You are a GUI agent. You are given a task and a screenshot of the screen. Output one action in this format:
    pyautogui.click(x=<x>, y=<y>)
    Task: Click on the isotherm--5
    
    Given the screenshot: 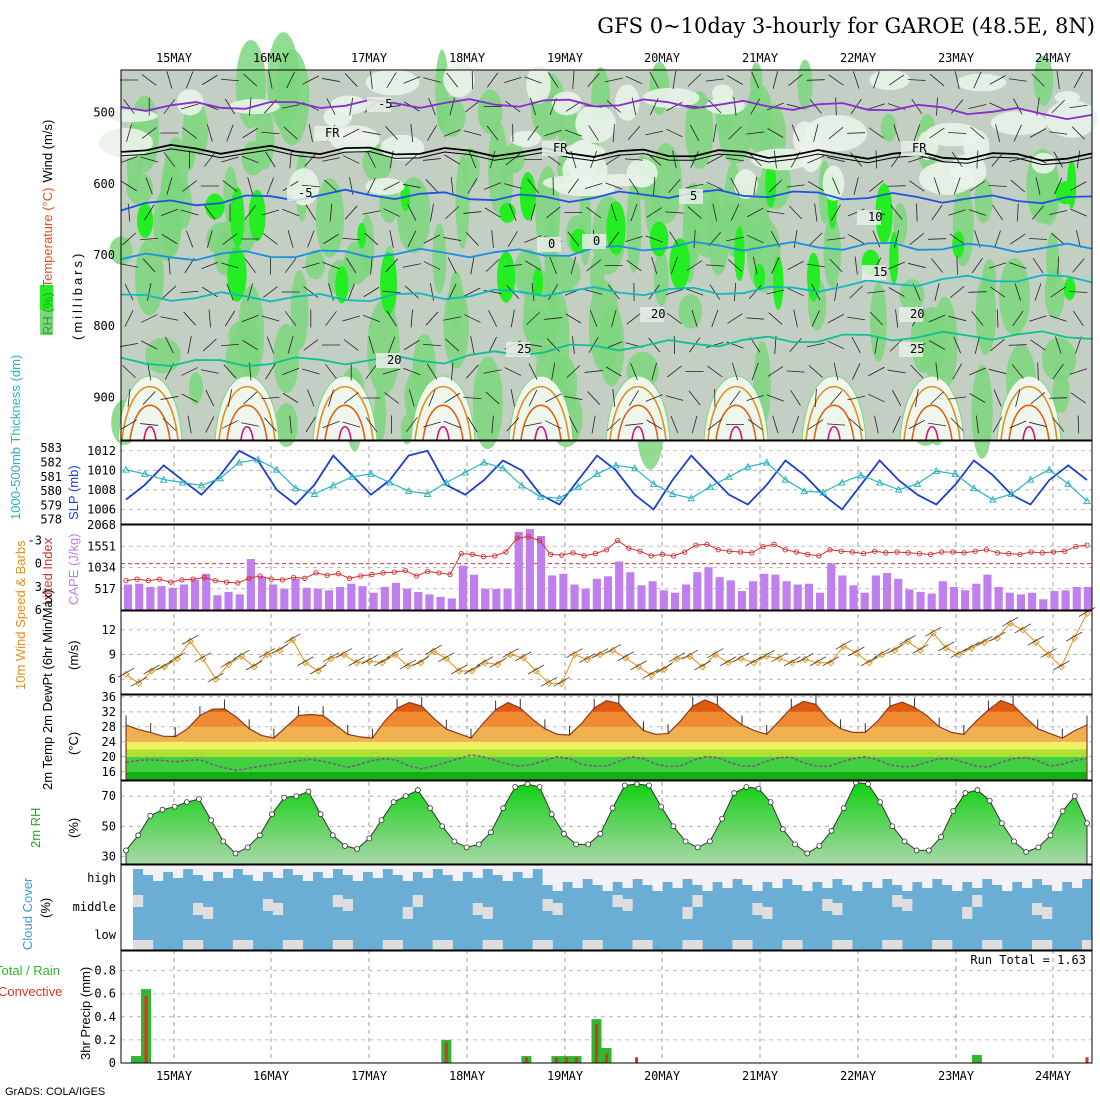 What is the action you would take?
    pyautogui.click(x=606, y=109)
    